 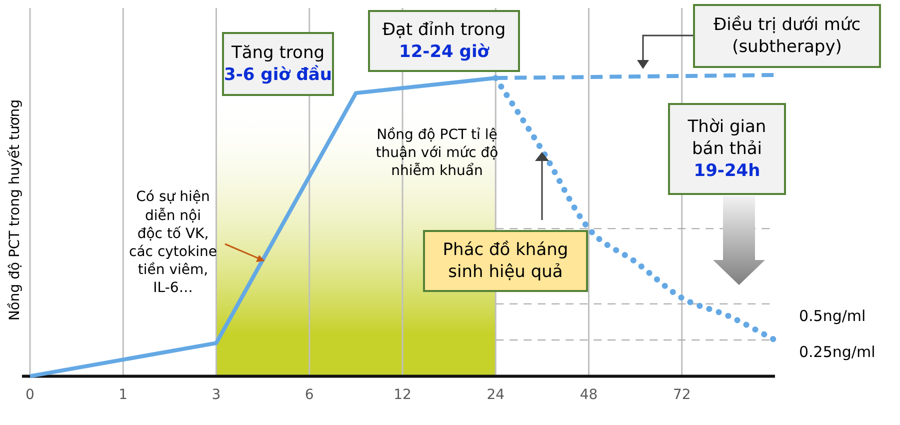 What do you see at coordinates (681, 395) in the screenshot?
I see `x-tick-label: 72` at bounding box center [681, 395].